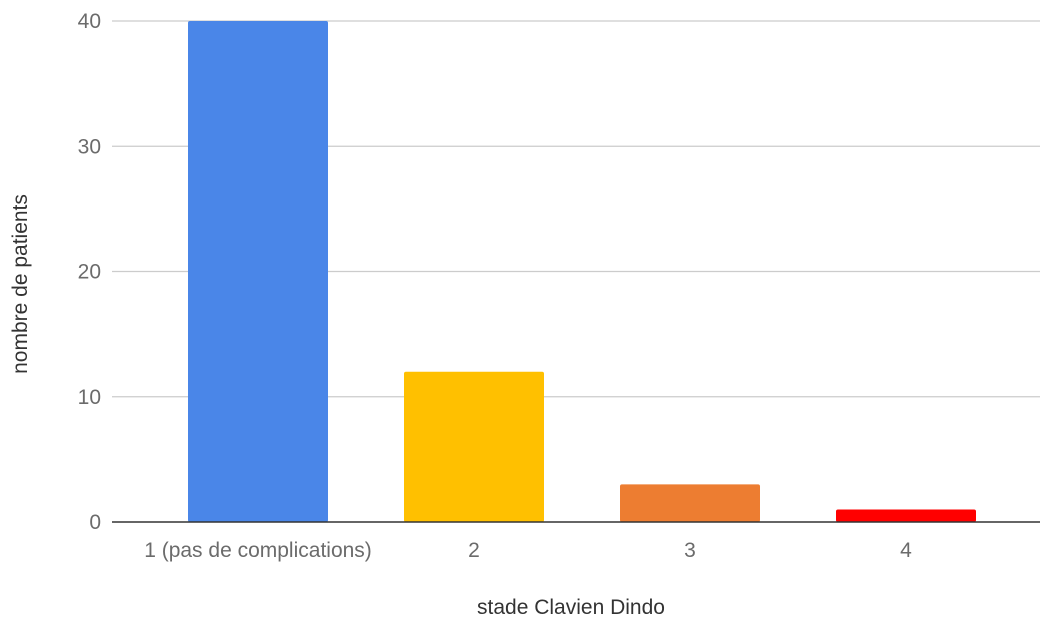 This screenshot has height=628, width=1045. Describe the element at coordinates (474, 550) in the screenshot. I see `x-tick-label: 2` at that location.